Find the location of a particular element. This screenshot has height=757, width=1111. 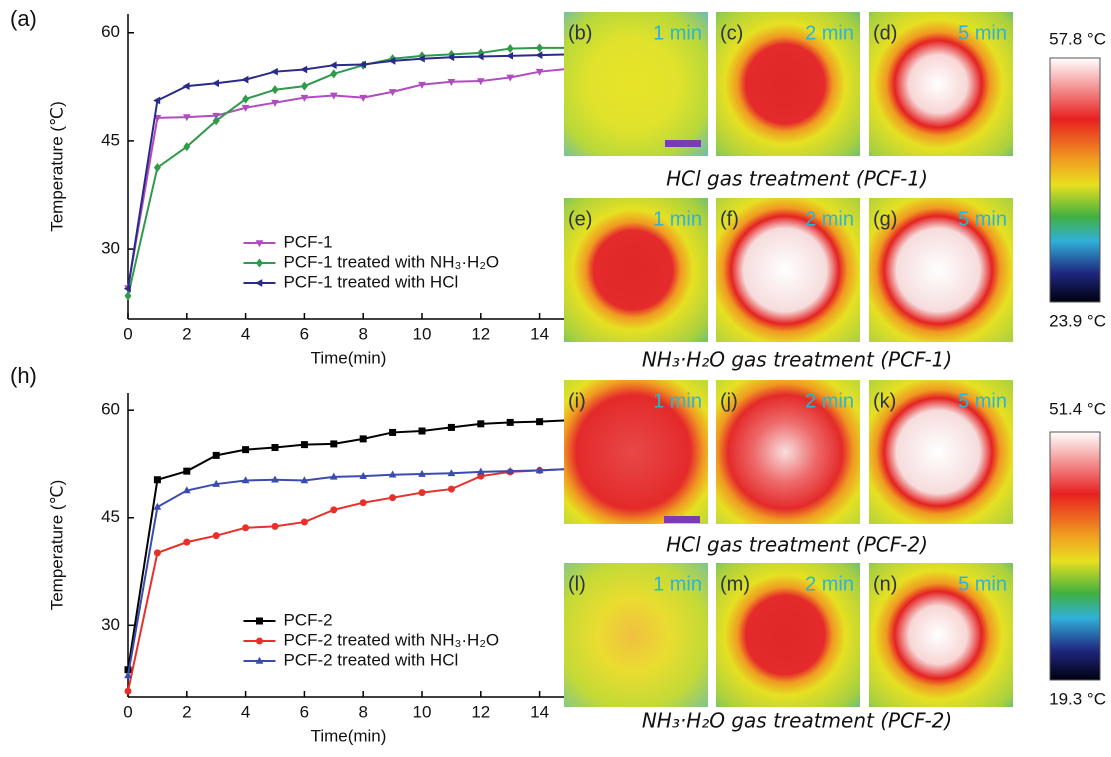

colorbar-max: 51.4 °C is located at coordinates (1077, 408).